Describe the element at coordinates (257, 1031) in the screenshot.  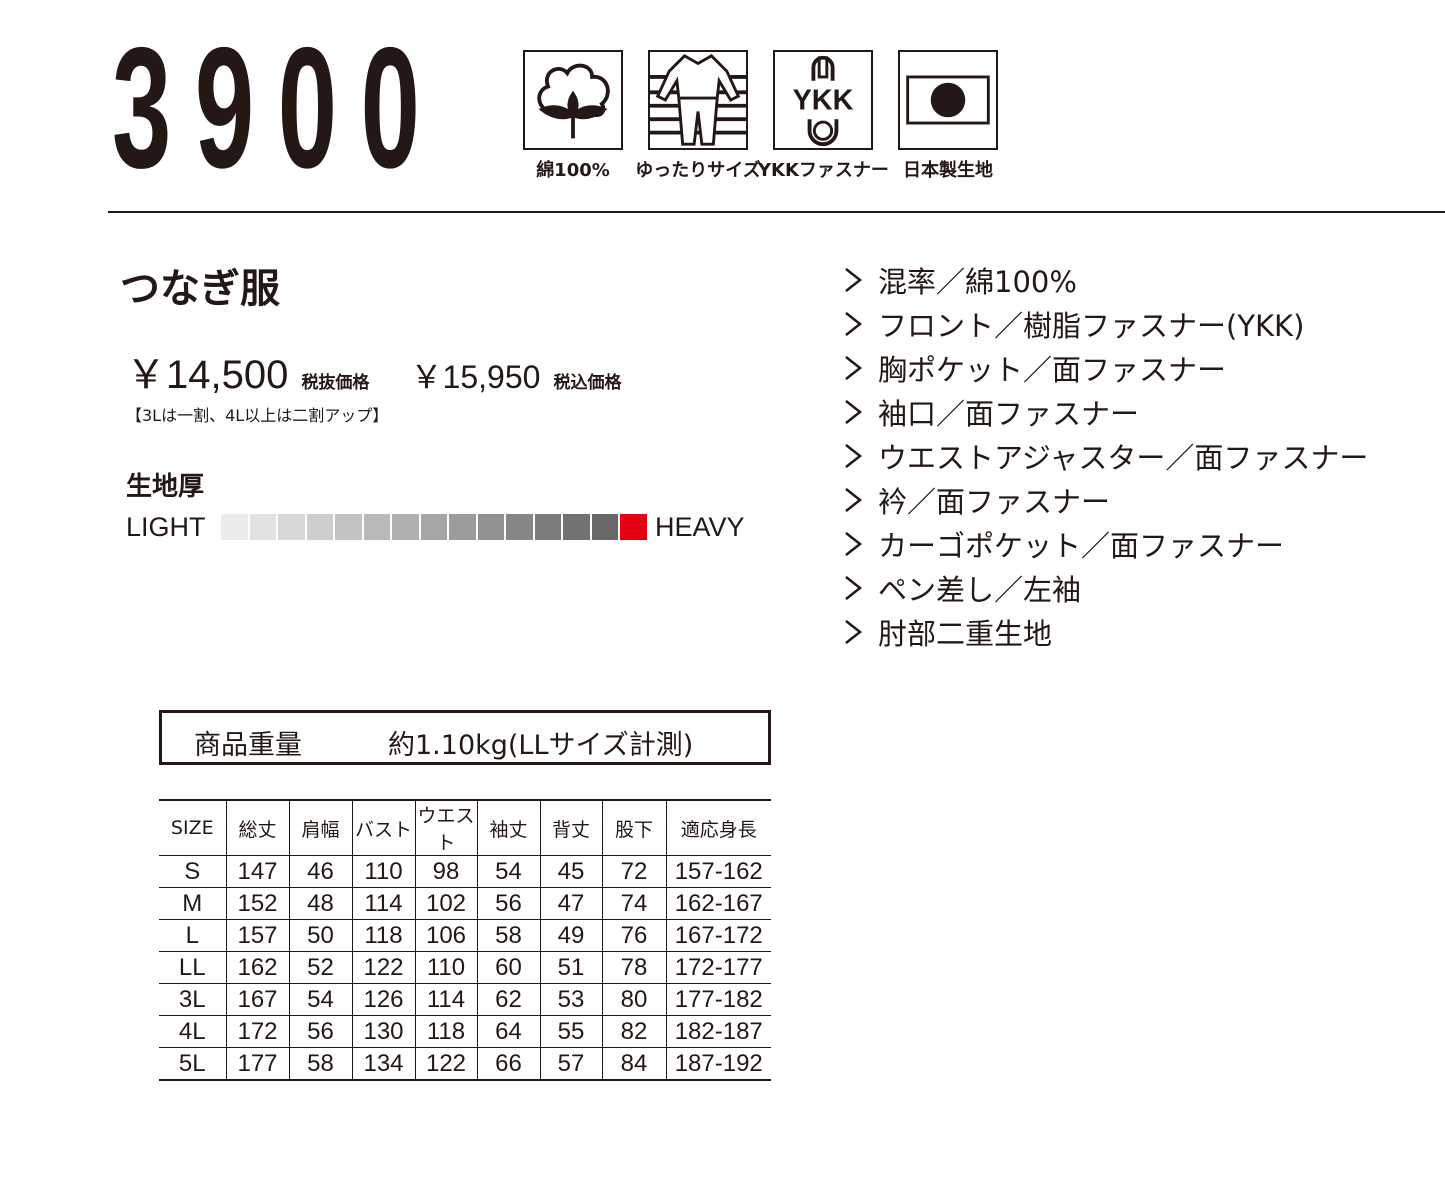
I see `table-cell: 172` at that location.